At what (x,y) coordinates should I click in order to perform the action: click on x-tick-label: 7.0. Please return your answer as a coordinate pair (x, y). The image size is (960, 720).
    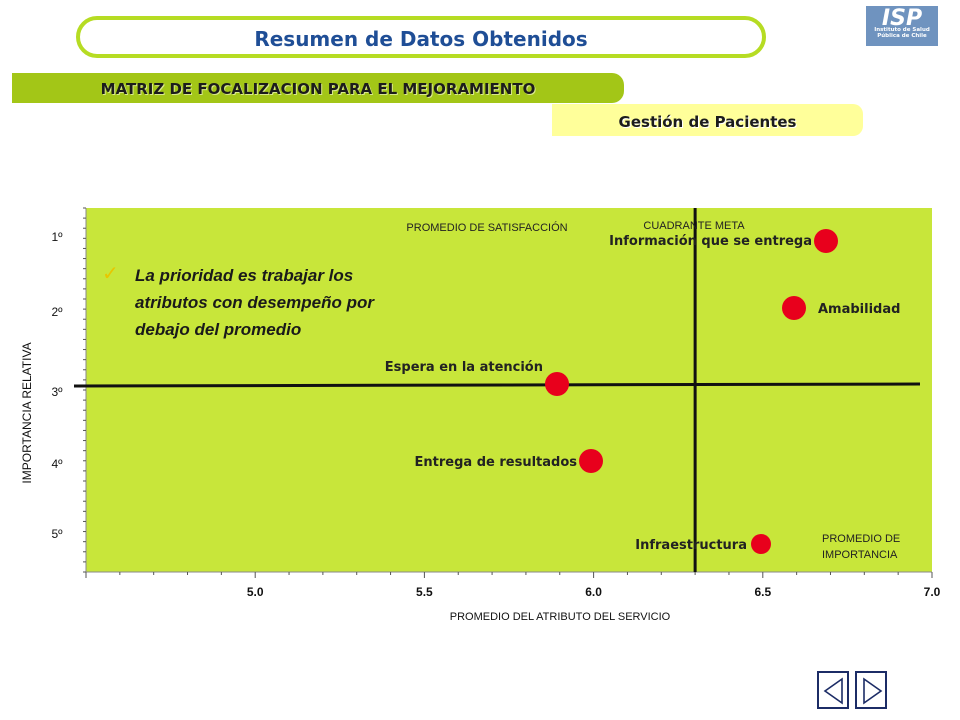
    Looking at the image, I should click on (932, 592).